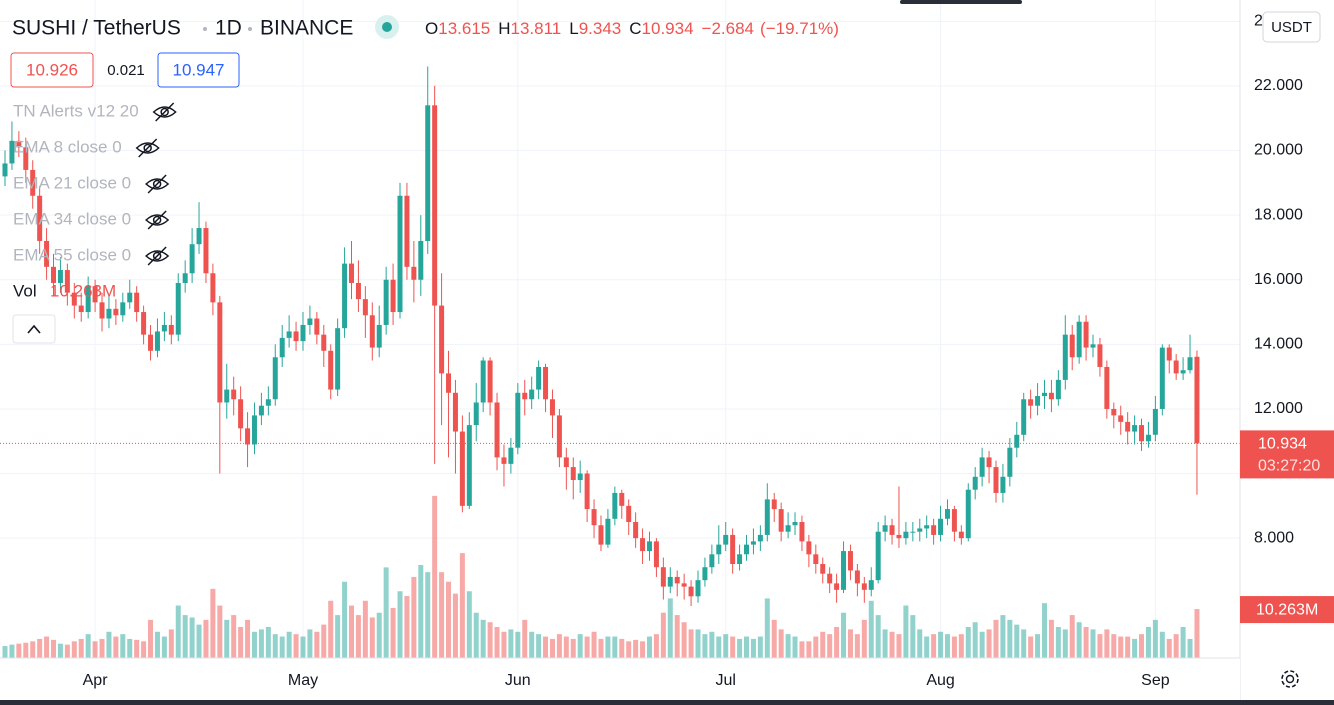  What do you see at coordinates (72, 182) in the screenshot?
I see `indicator-name: EMA 21 close 0` at bounding box center [72, 182].